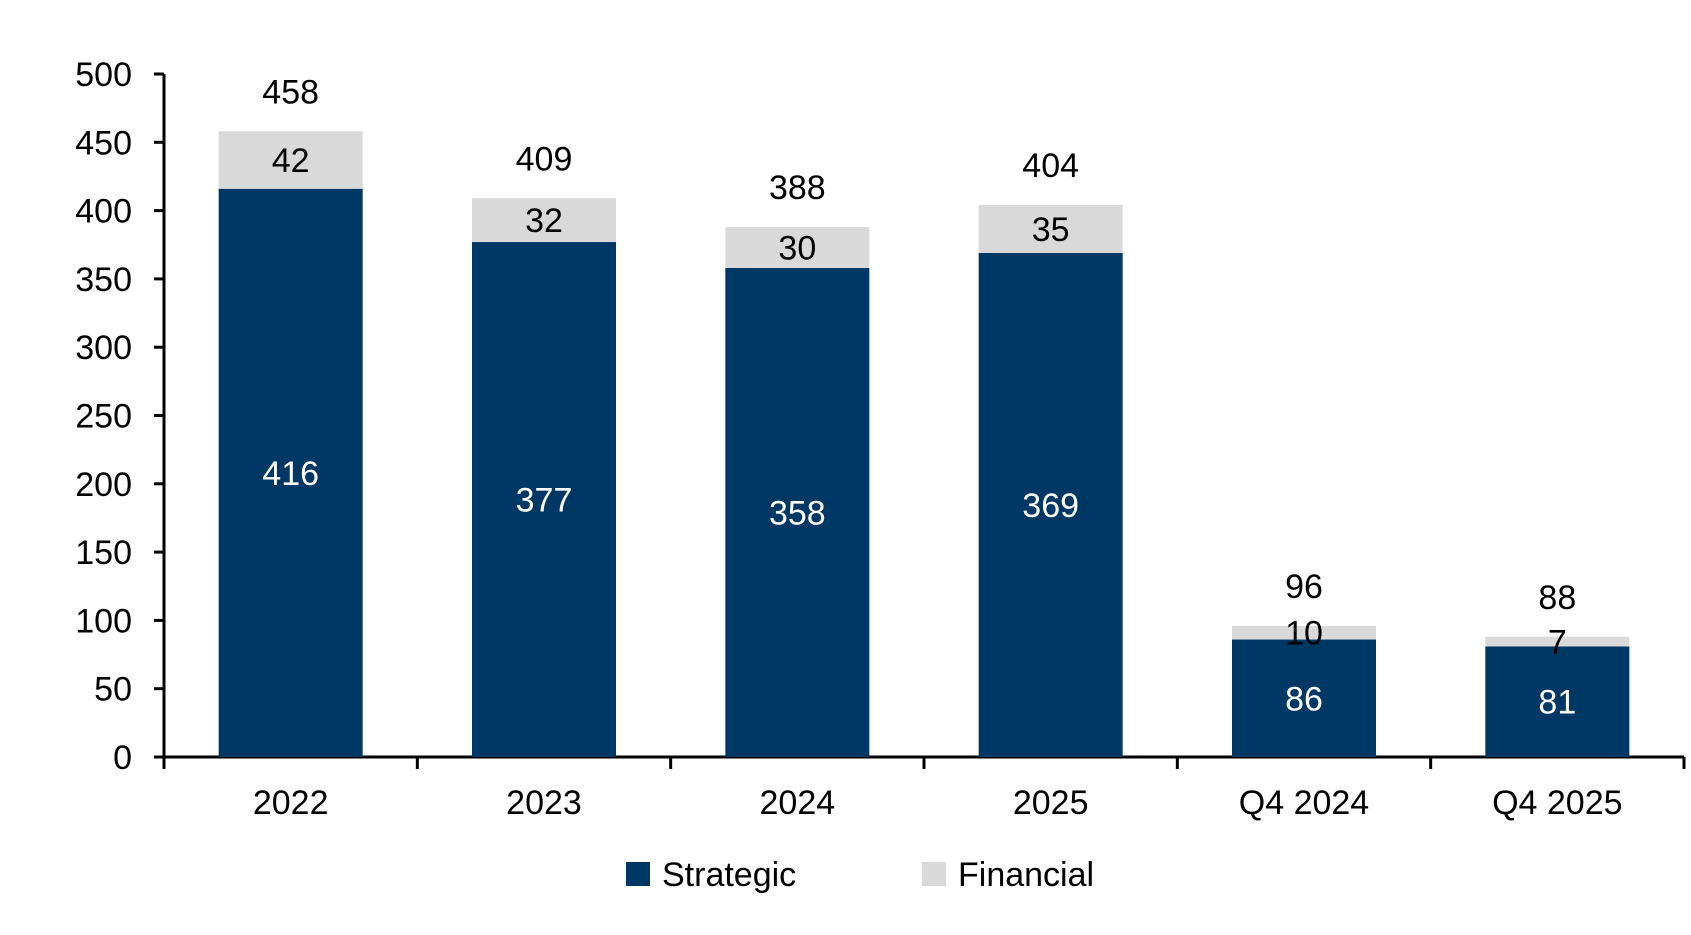  I want to click on bar-financial-2022, so click(290, 160).